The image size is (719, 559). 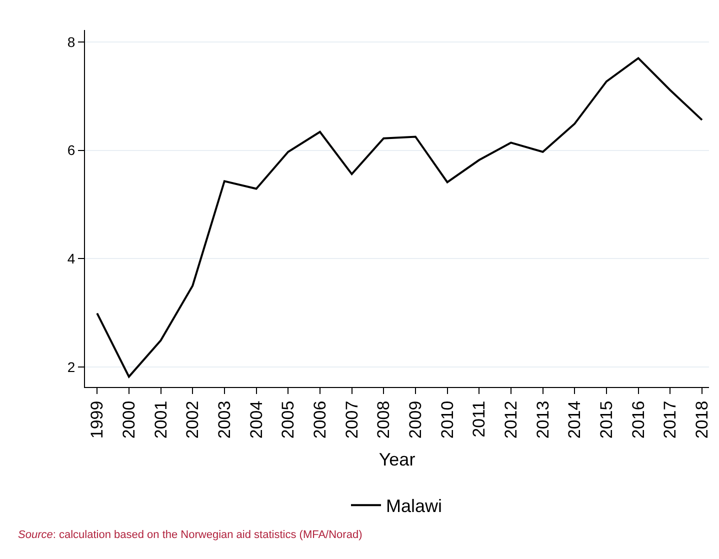 What do you see at coordinates (638, 419) in the screenshot?
I see `x-tick-label: 2016` at bounding box center [638, 419].